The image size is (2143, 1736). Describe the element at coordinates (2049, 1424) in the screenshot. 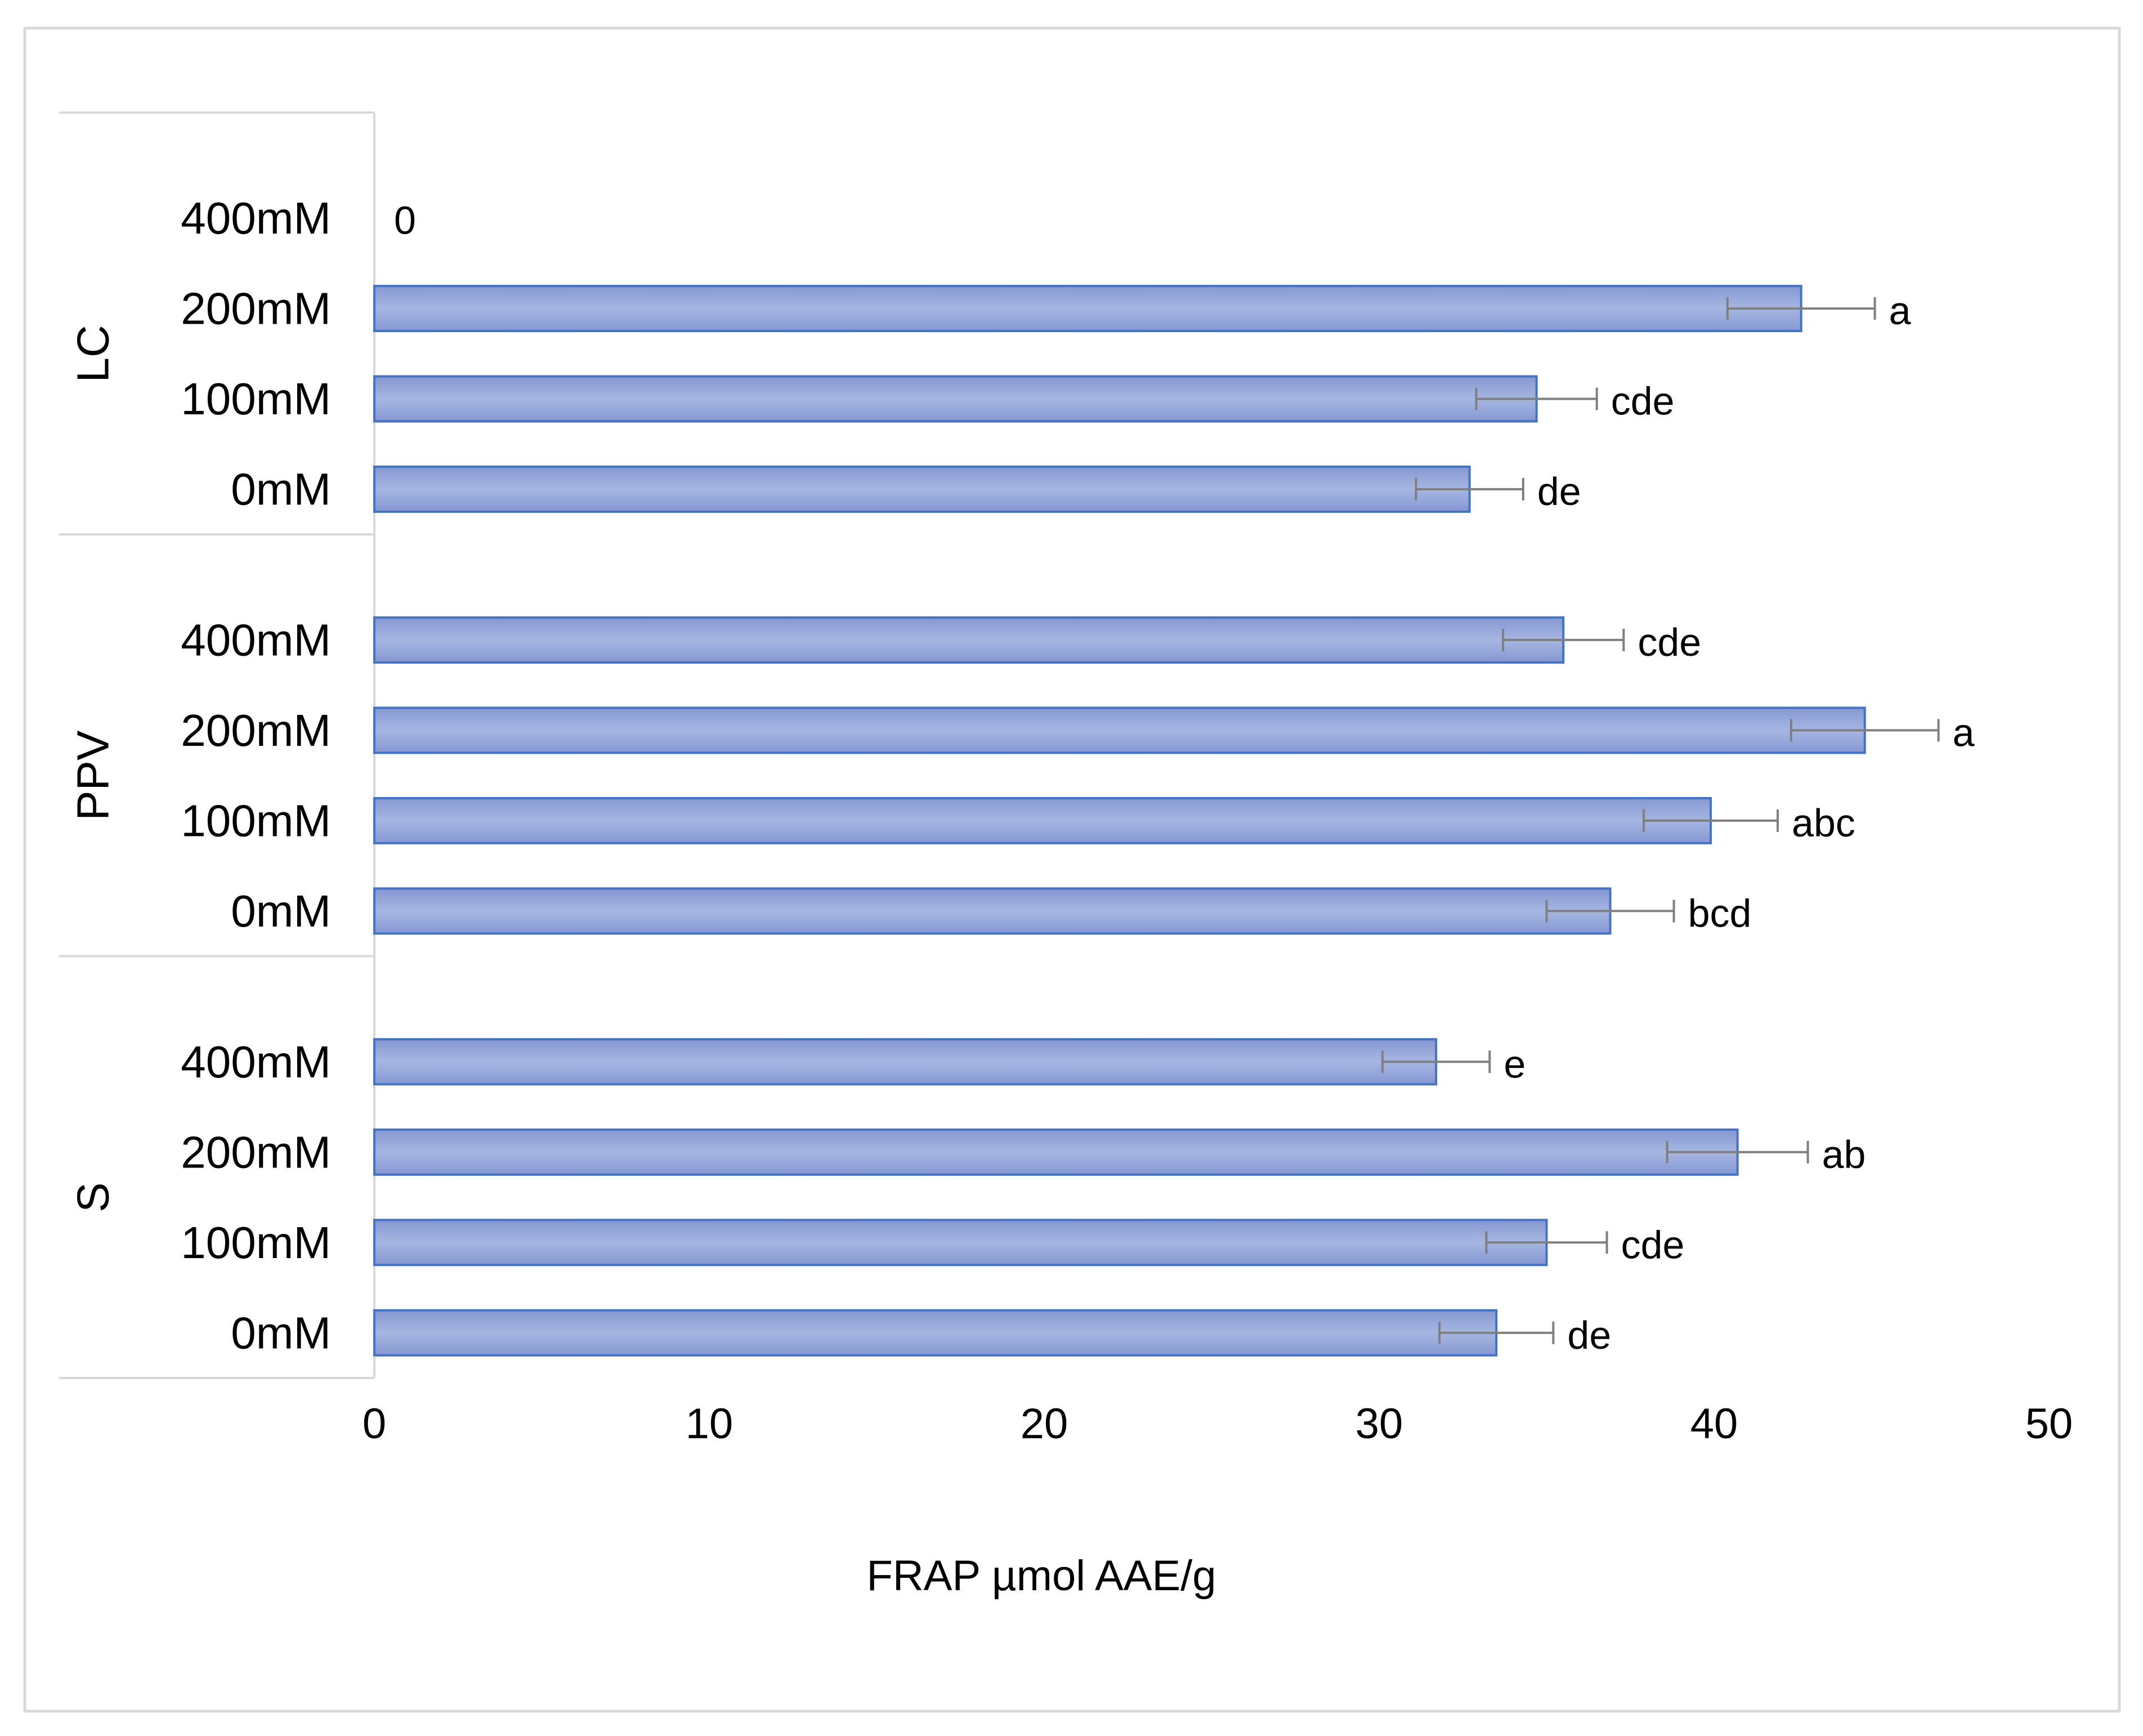

I see `x-tick-label: 50` at that location.